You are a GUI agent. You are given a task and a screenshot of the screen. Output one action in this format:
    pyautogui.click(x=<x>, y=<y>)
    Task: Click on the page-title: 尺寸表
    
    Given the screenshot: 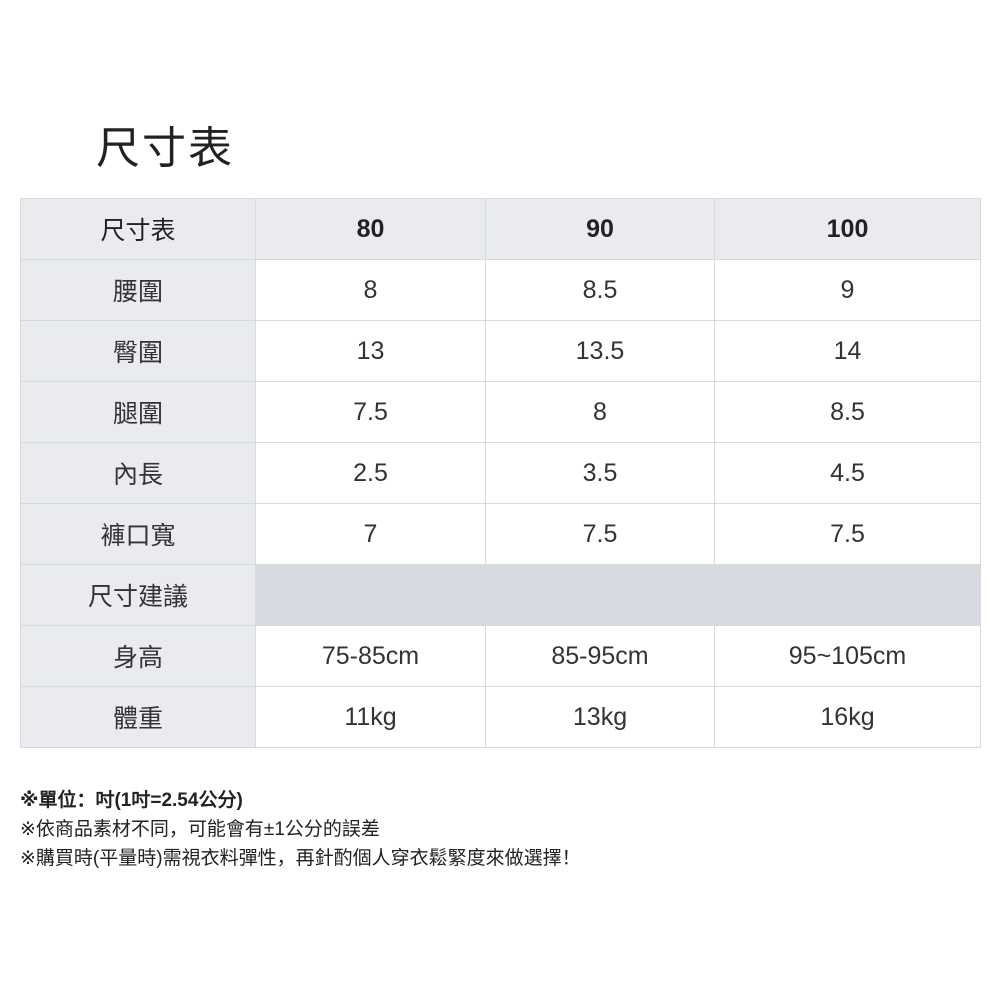 What is the action you would take?
    pyautogui.click(x=165, y=148)
    